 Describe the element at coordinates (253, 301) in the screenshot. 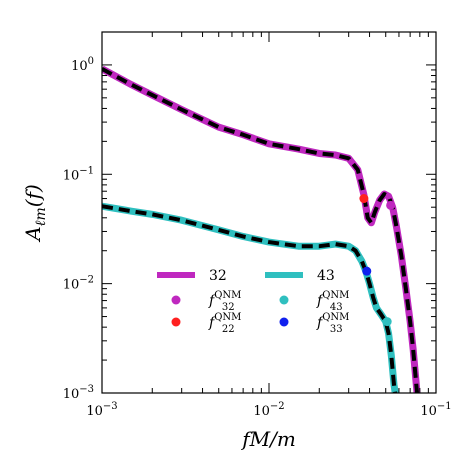

I see `legend: 32 43 fQNM 32 fQNM 43 fQNM 22 fQNM 33` at that location.